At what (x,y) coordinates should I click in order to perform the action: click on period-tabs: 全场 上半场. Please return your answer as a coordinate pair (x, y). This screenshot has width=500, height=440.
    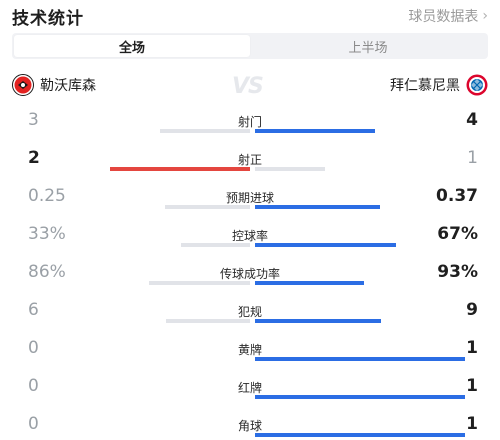
    Looking at the image, I should click on (250, 46).